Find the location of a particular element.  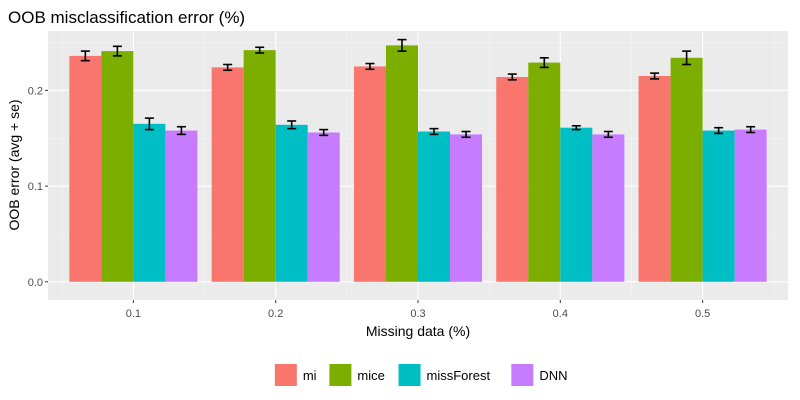

error-bar-missForest-0.4 is located at coordinates (576, 127).